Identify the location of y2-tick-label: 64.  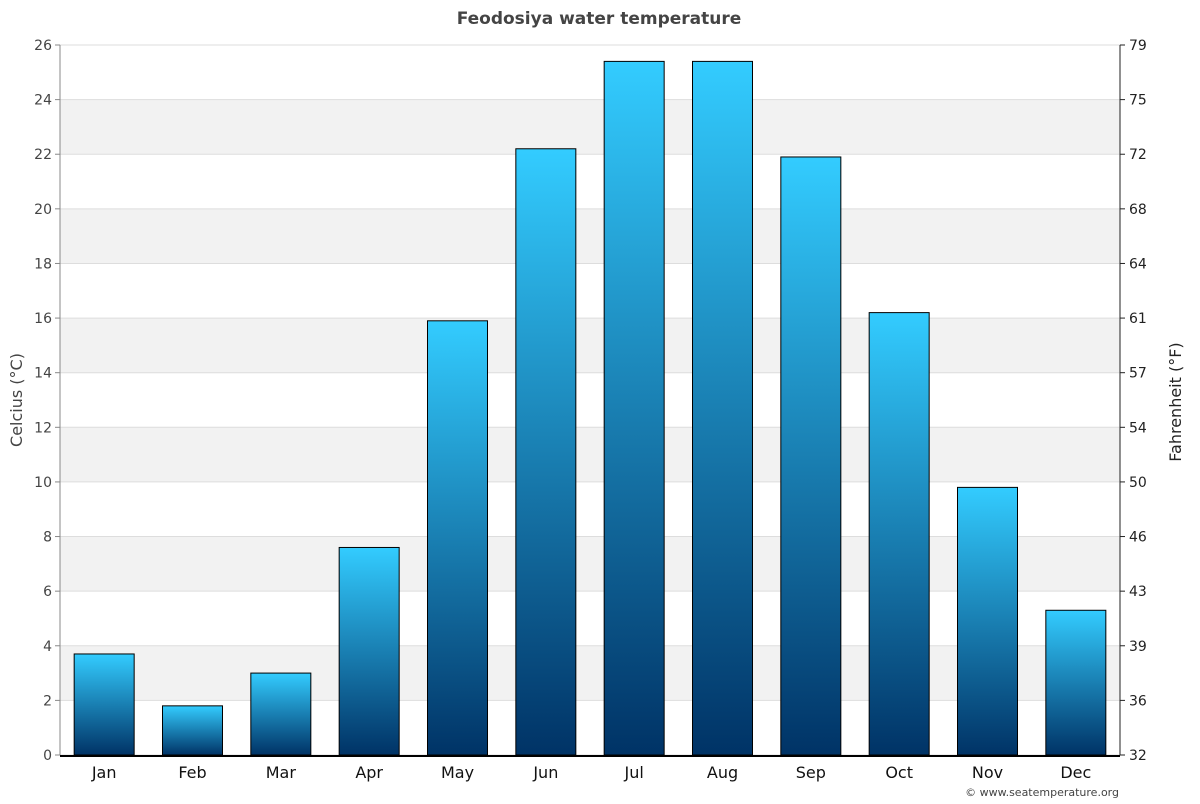
(1138, 264).